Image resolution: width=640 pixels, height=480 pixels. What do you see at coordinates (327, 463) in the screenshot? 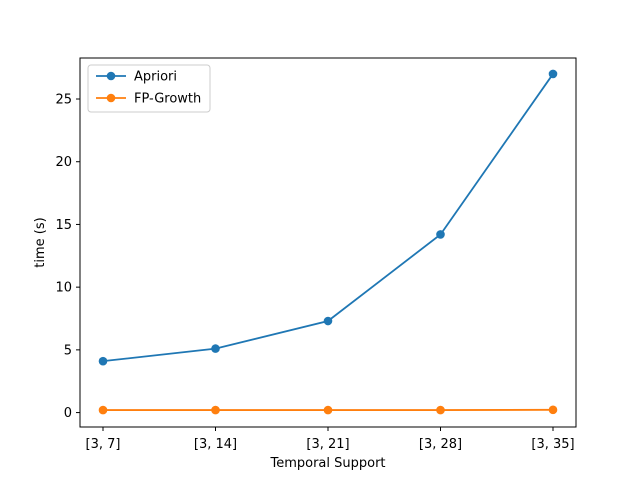
I see `x-axis-label: Temporal Support` at bounding box center [327, 463].